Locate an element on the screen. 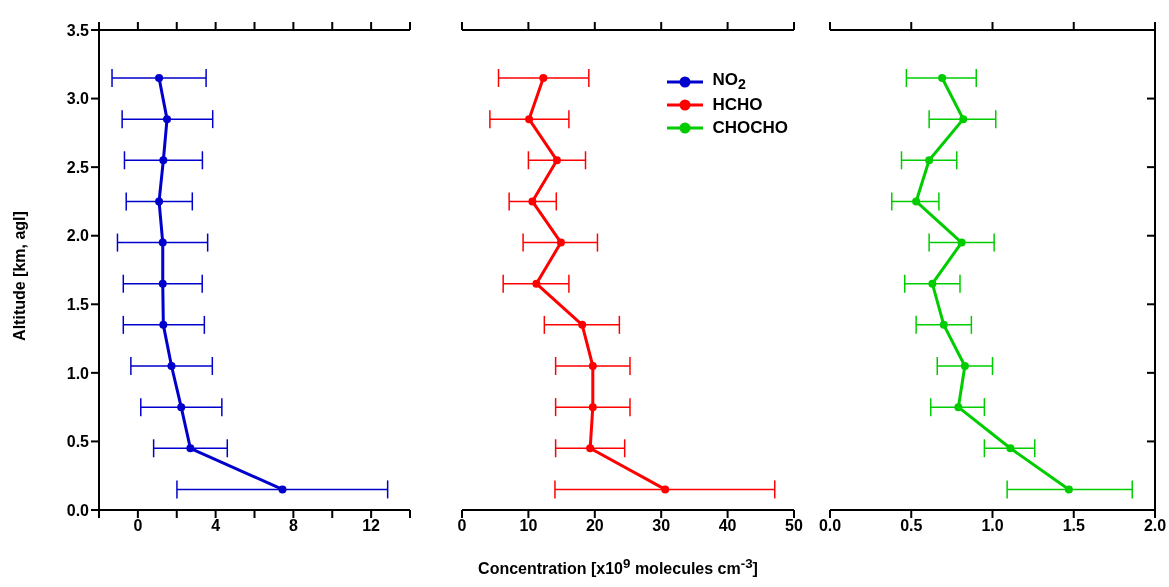 The height and width of the screenshot is (587, 1169). x-tick-label: 40 is located at coordinates (727, 526).